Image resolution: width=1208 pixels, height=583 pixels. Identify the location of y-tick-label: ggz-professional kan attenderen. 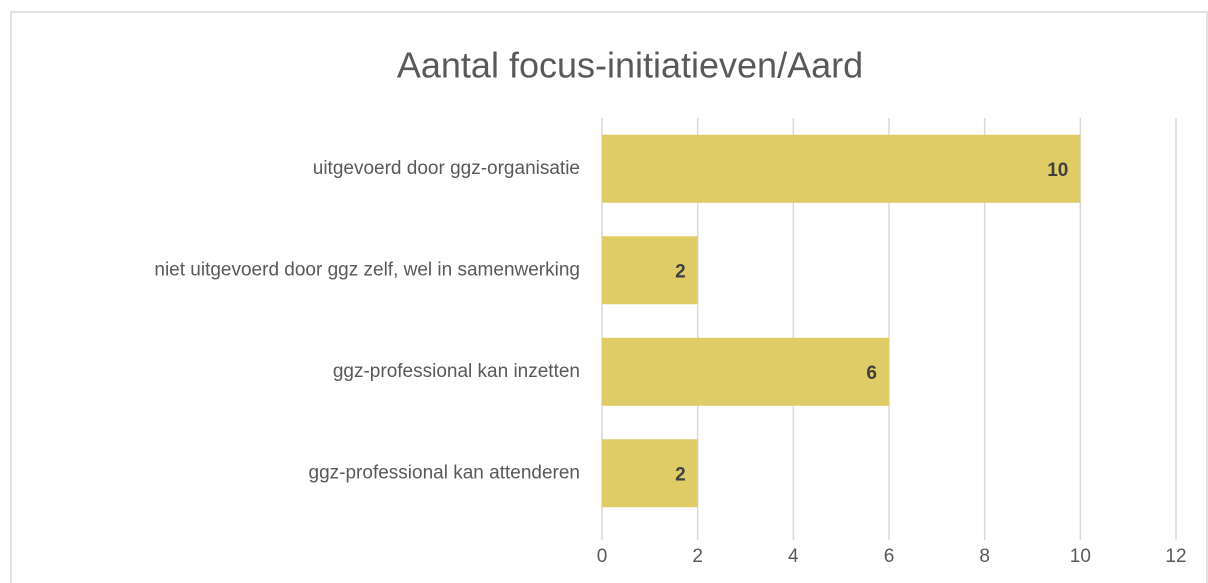
(444, 472).